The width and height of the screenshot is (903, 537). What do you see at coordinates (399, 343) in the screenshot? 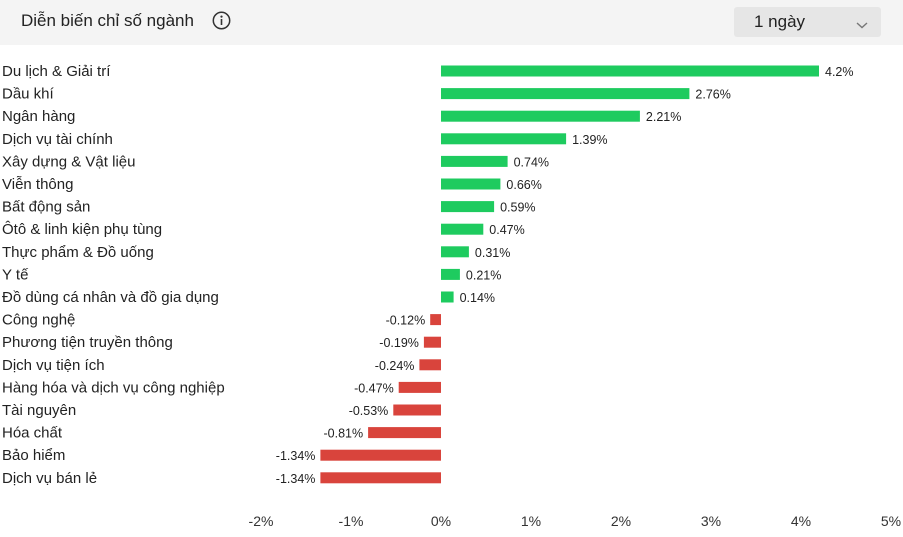
I see `value-label: -0.19%` at bounding box center [399, 343].